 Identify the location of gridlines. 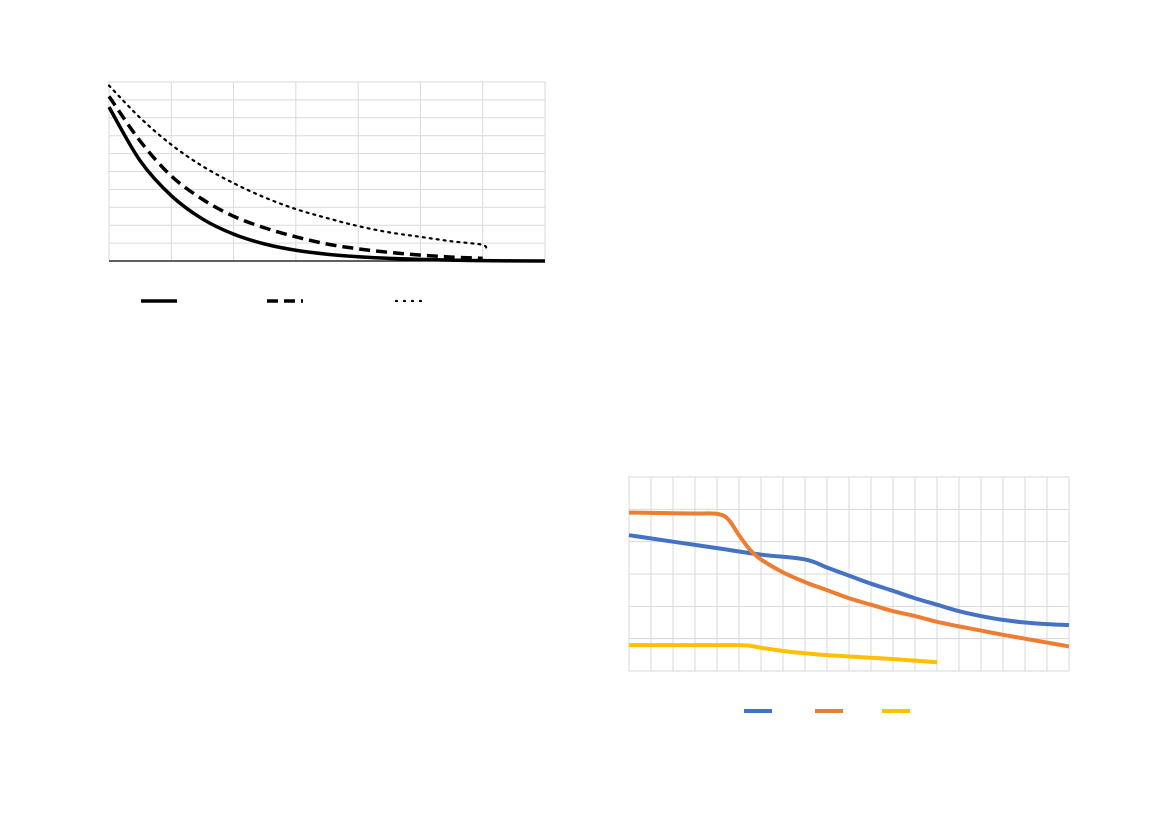
(327, 171).